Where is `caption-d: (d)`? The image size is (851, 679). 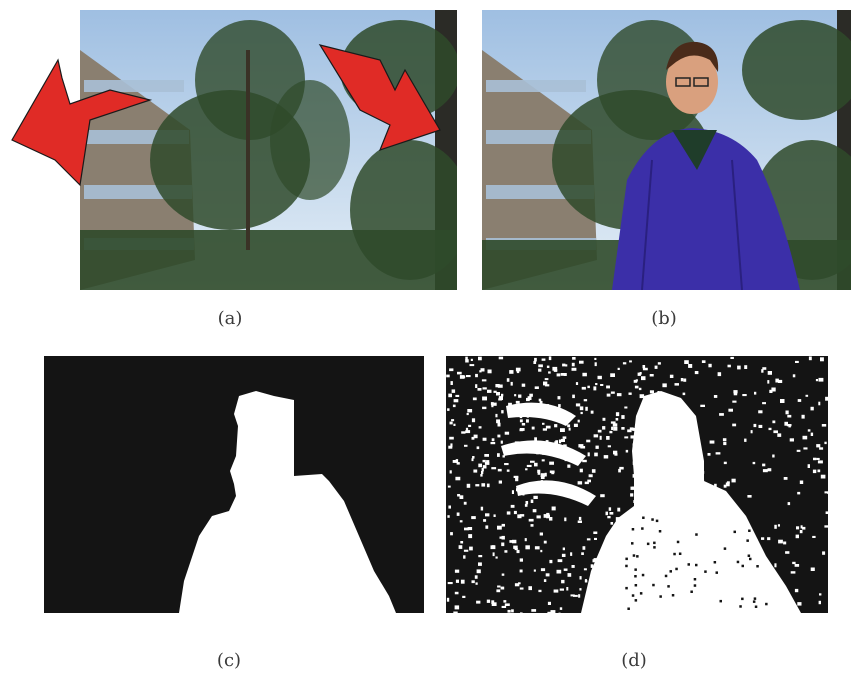 caption-d: (d) is located at coordinates (634, 660).